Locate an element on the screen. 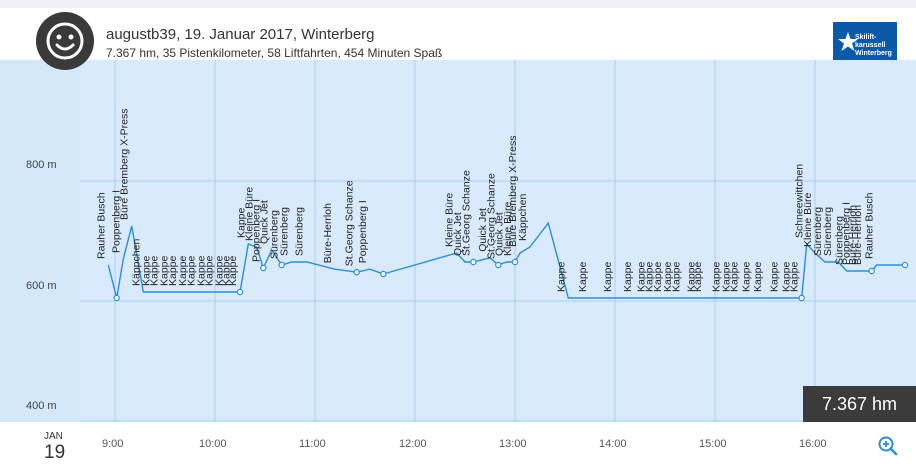  lift-name-label: Schneewittchen is located at coordinates (800, 201).